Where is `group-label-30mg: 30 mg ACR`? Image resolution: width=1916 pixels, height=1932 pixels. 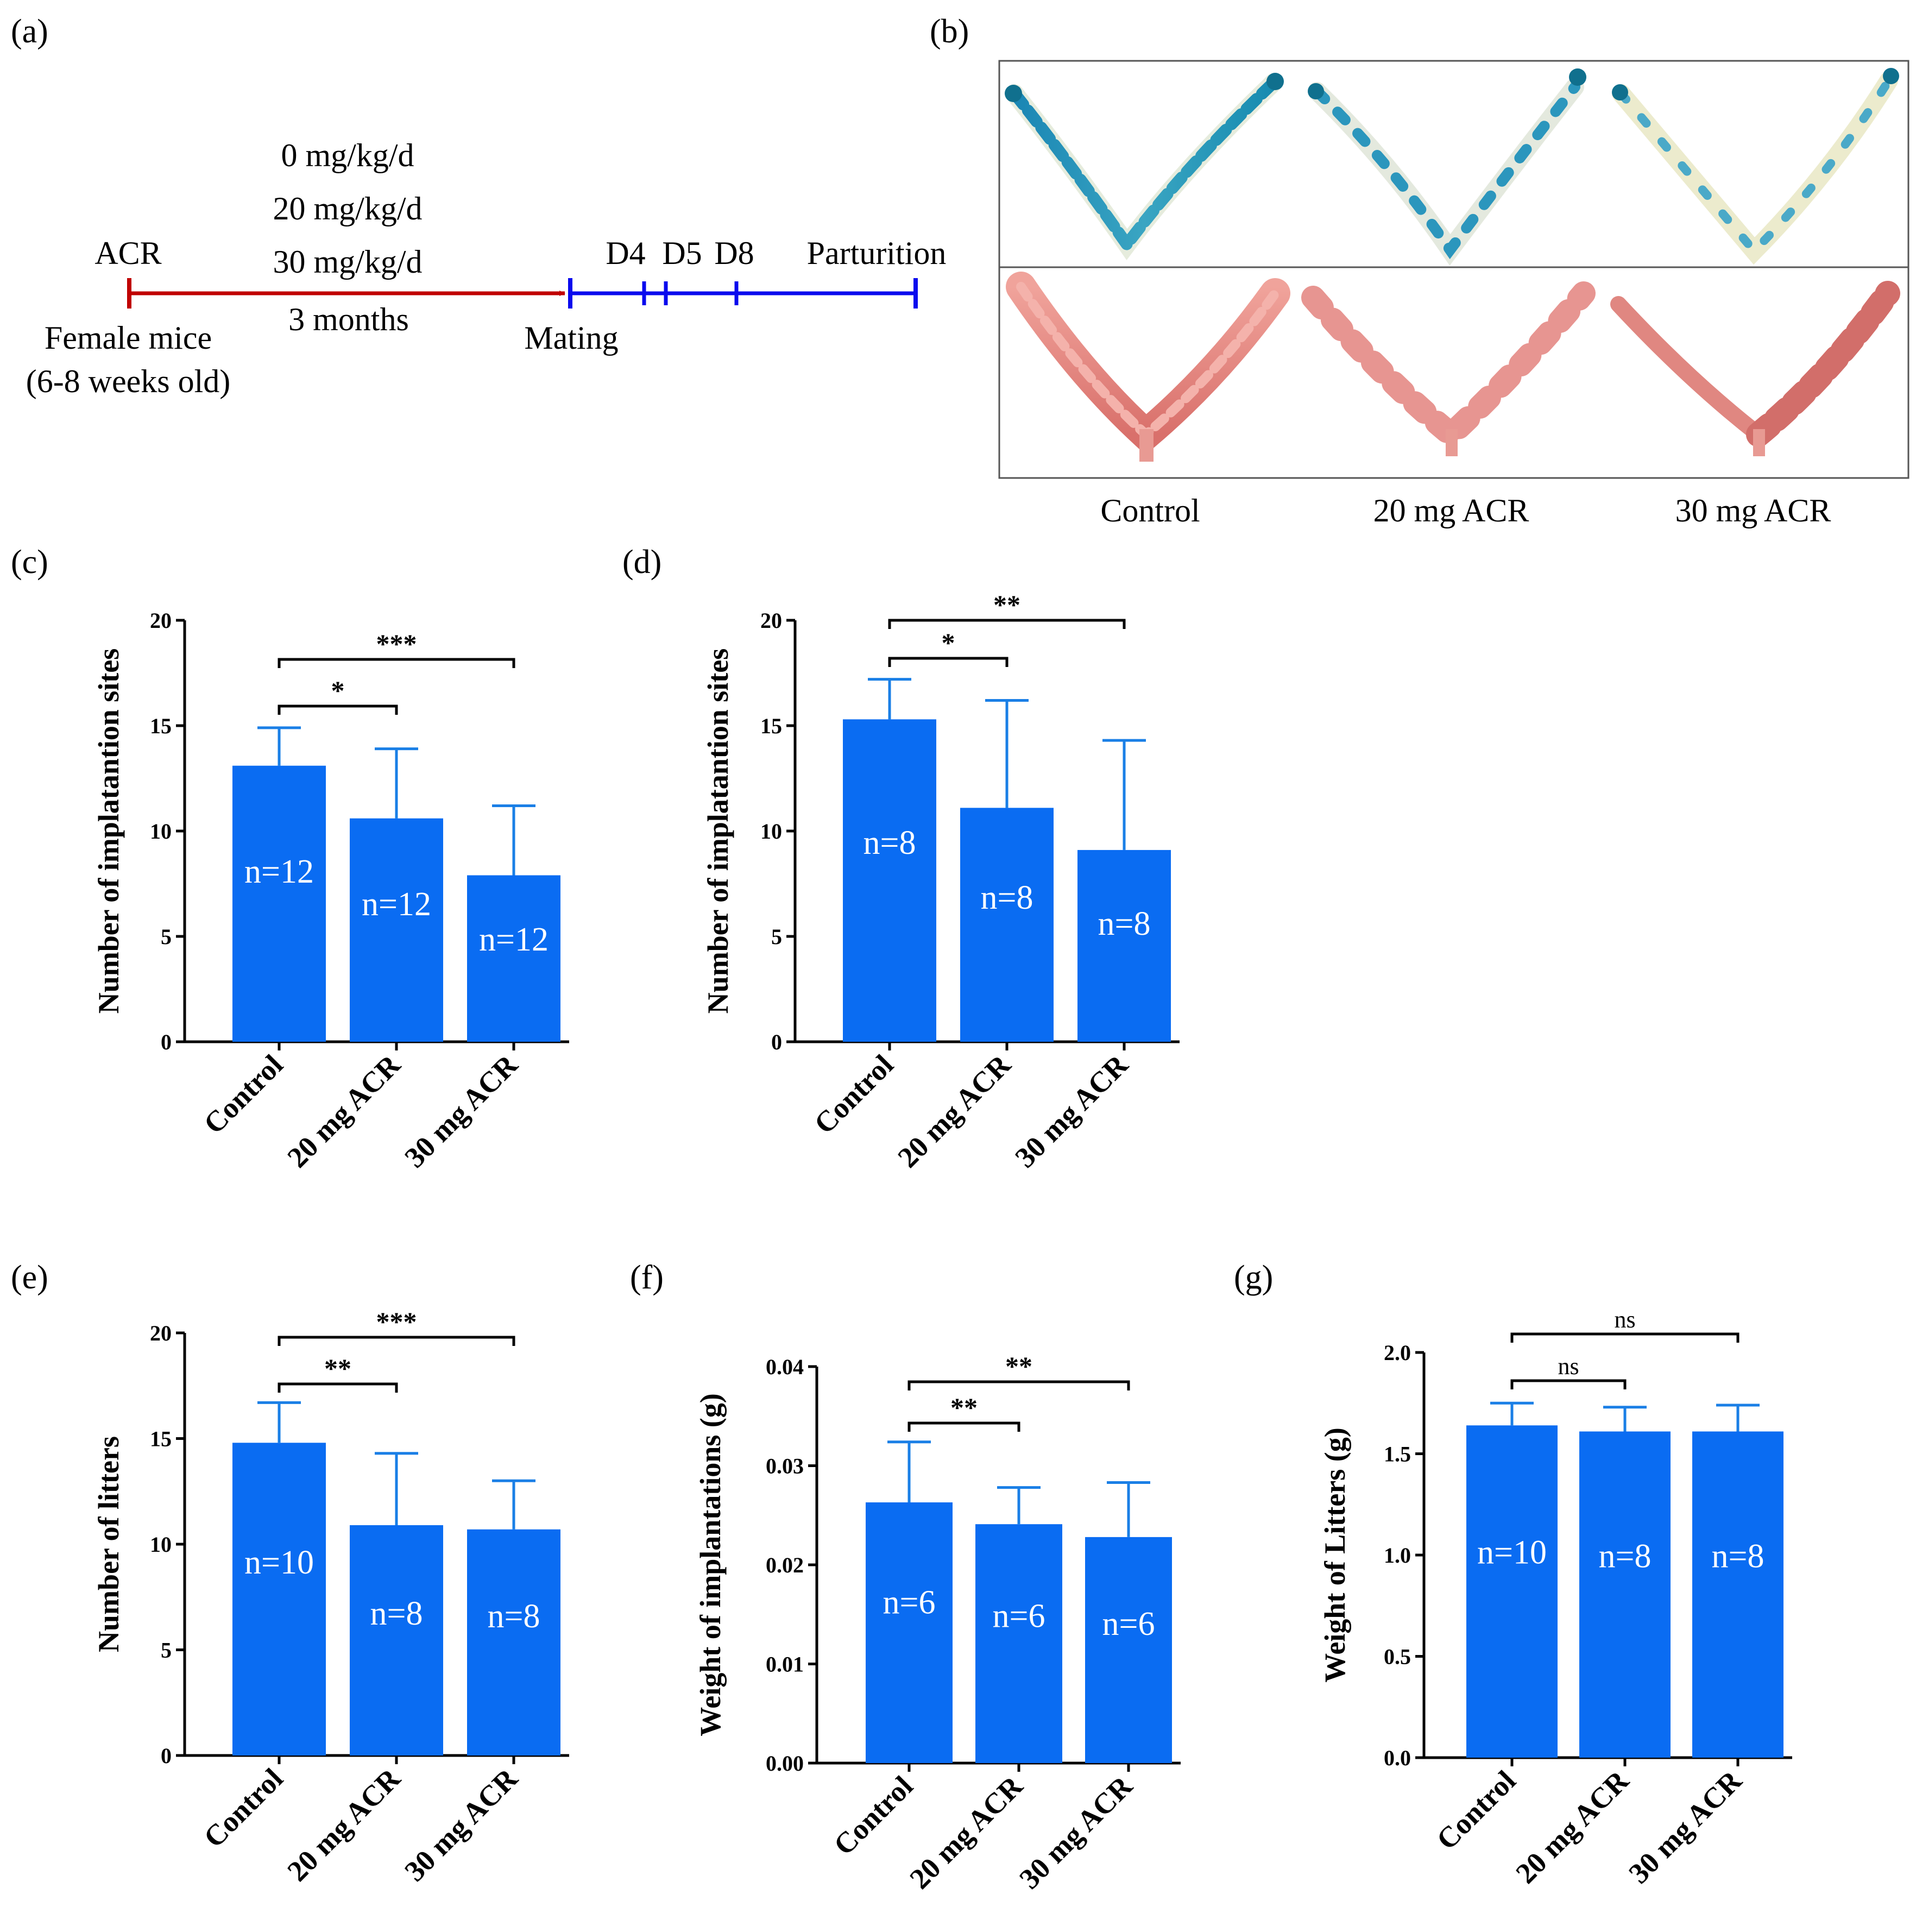
group-label-30mg: 30 mg ACR is located at coordinates (1753, 511).